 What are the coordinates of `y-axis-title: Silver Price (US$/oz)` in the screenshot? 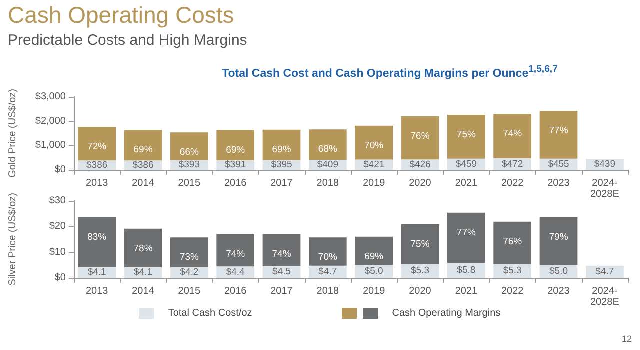 It's located at (13, 239).